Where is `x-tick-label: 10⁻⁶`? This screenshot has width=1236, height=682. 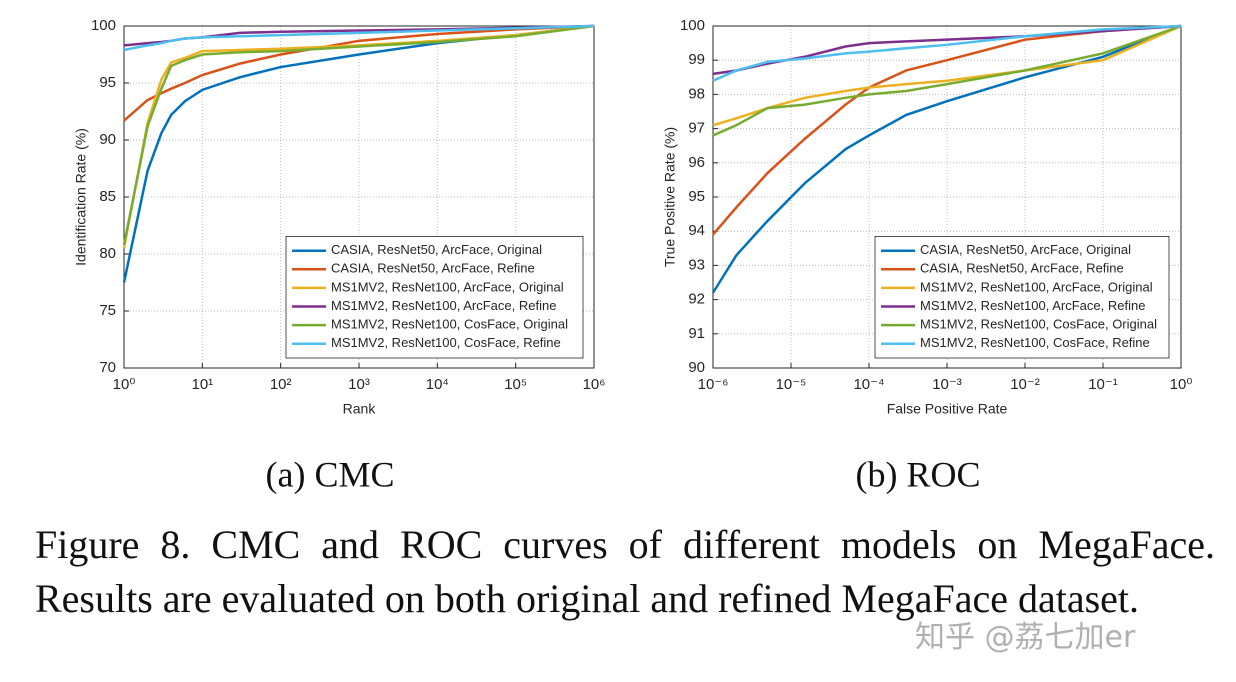 x-tick-label: 10⁻⁶ is located at coordinates (713, 384).